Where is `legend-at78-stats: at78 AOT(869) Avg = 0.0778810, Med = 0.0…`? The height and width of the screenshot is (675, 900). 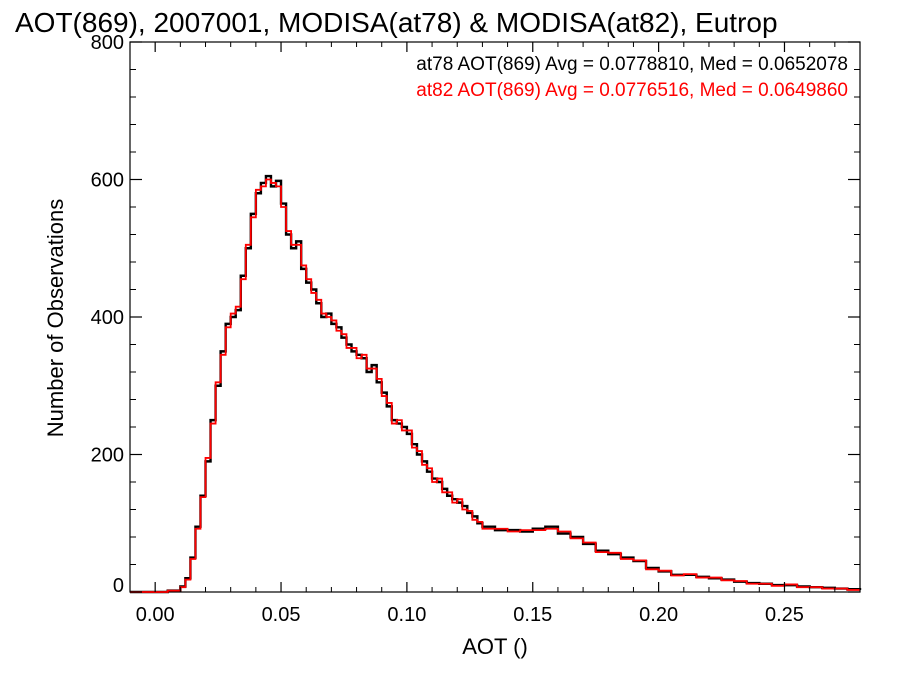
legend-at78-stats: at78 AOT(869) Avg = 0.0778810, Med = 0.0… is located at coordinates (632, 64).